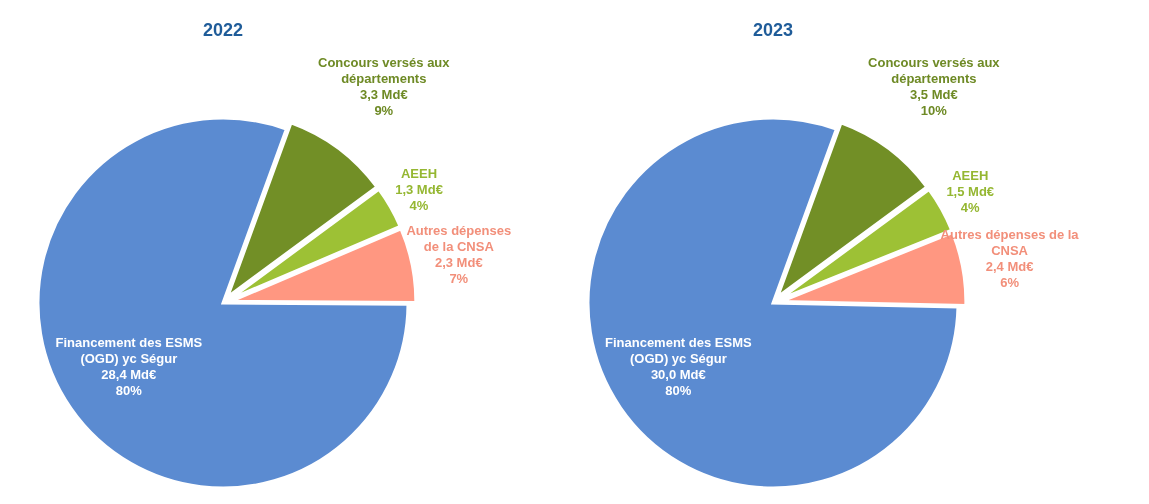 Image resolution: width=1149 pixels, height=504 pixels. What do you see at coordinates (934, 103) in the screenshot?
I see `data-label: 3,5 Md€ 10%` at bounding box center [934, 103].